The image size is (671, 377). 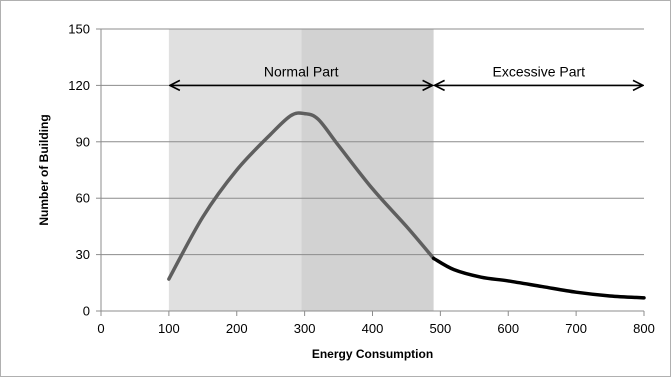 I want to click on x-tick-label-500: 500, so click(x=441, y=328).